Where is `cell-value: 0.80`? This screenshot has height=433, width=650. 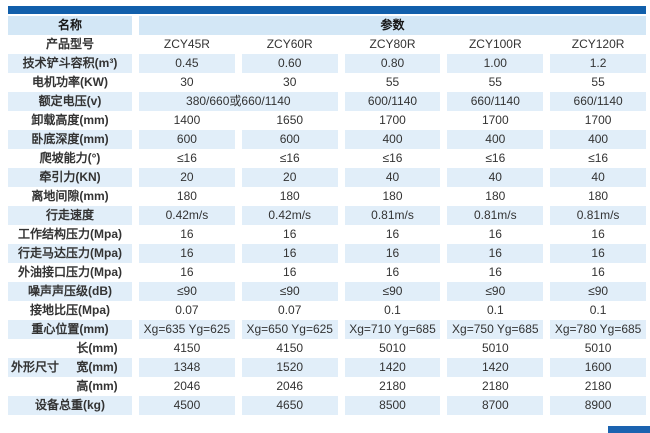
cell-value: 0.80 is located at coordinates (389, 63).